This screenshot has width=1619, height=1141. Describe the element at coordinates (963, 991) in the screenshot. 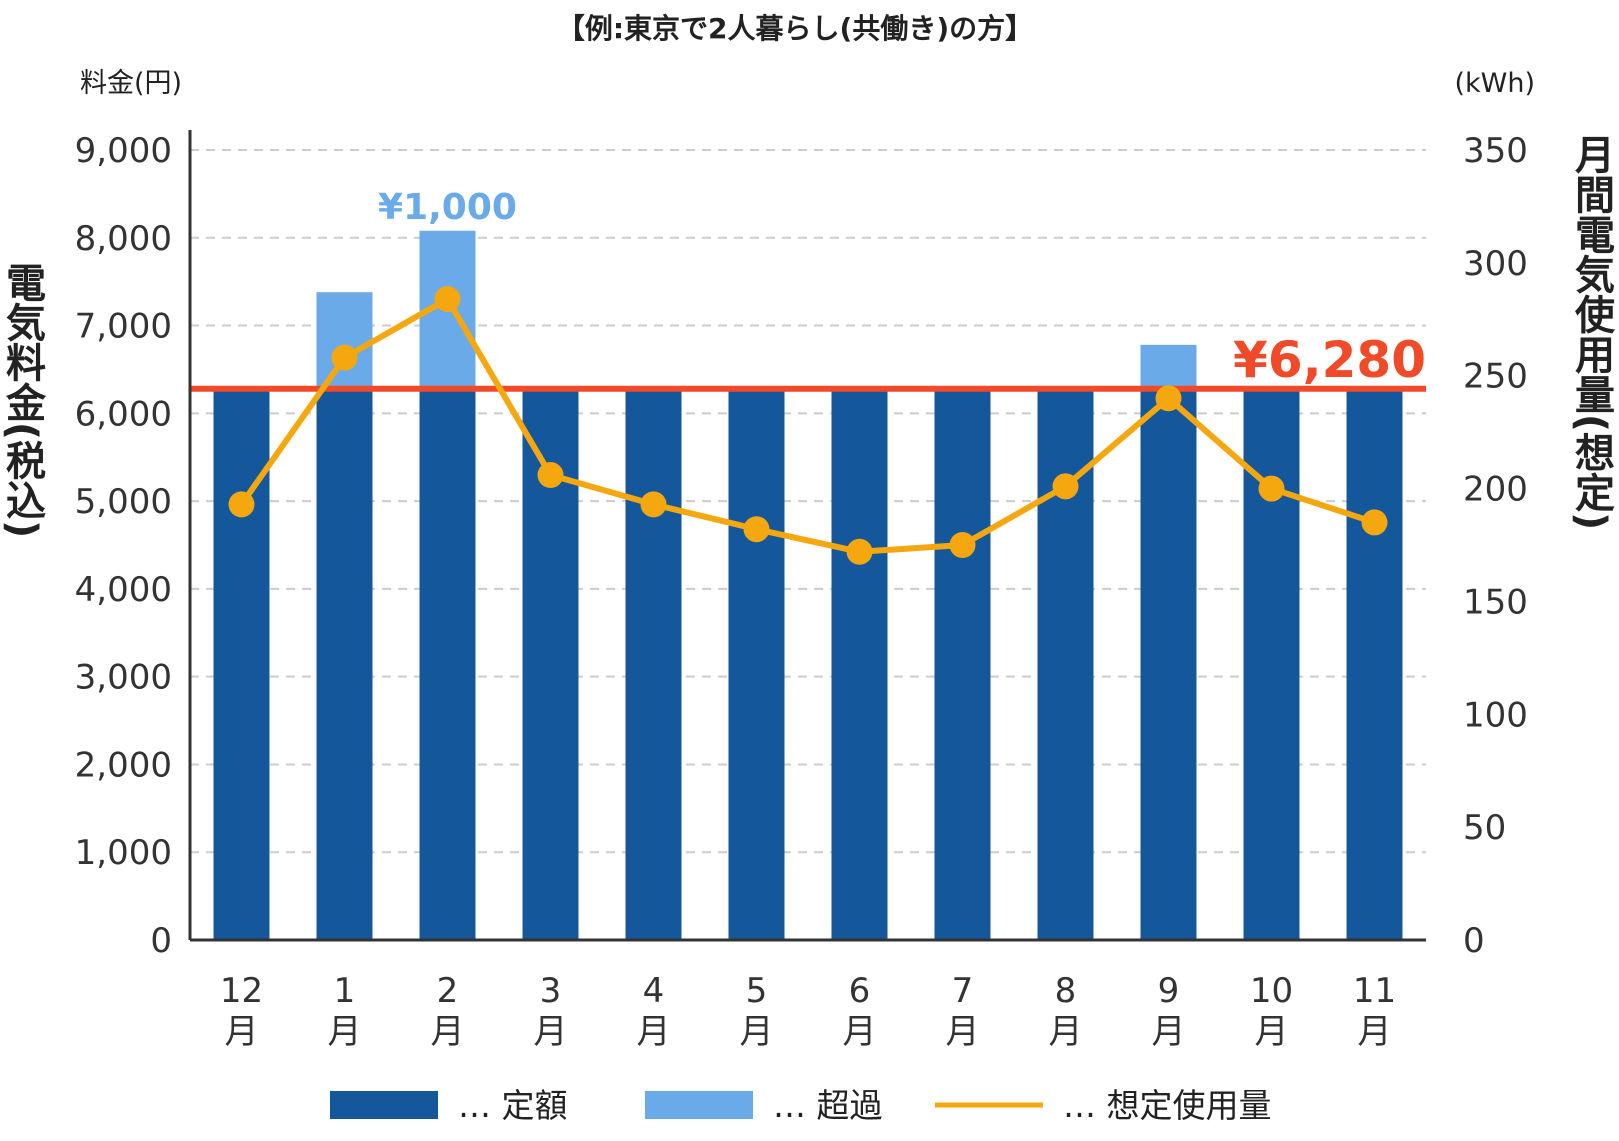

I see `month-number-label: 7` at that location.